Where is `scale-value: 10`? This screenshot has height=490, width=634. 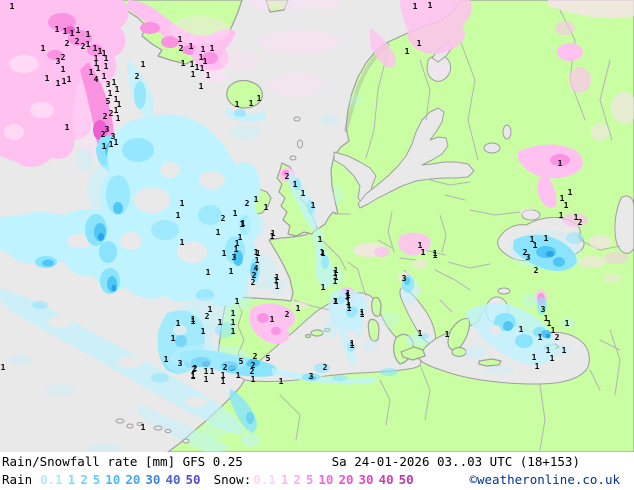 scale-value: 10 is located at coordinates (326, 479).